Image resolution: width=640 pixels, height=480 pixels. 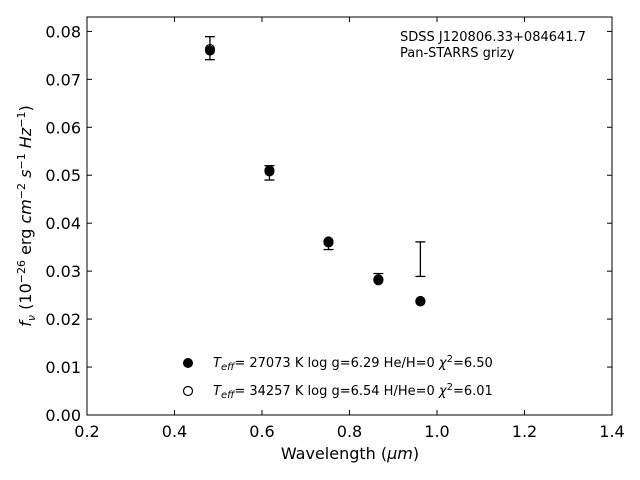 I want to click on x-axis-label: Wavelength (μm), so click(x=350, y=453).